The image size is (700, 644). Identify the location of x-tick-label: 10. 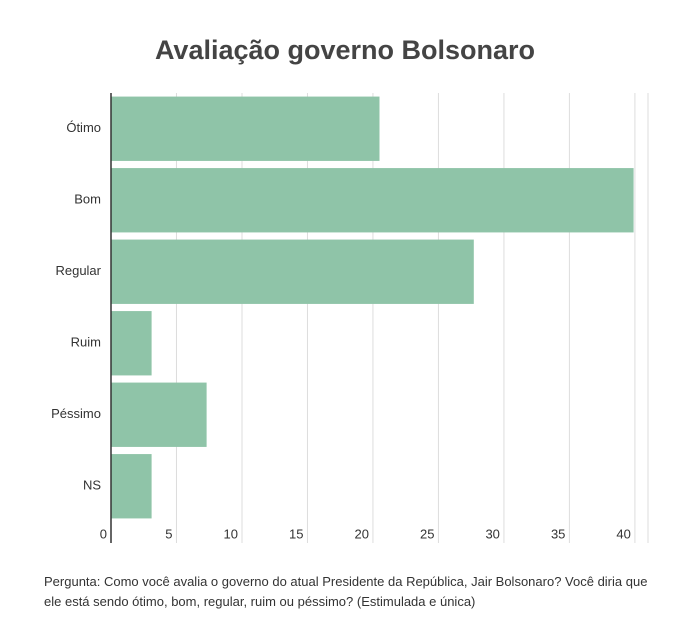
(231, 533).